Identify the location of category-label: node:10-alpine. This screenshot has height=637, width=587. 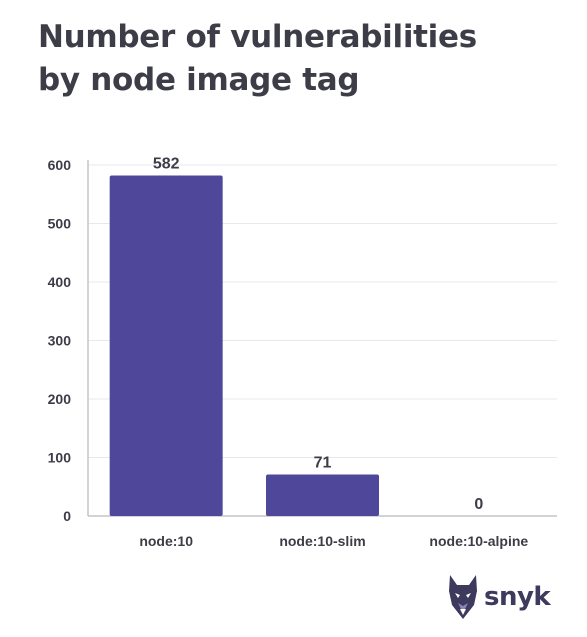
(478, 541).